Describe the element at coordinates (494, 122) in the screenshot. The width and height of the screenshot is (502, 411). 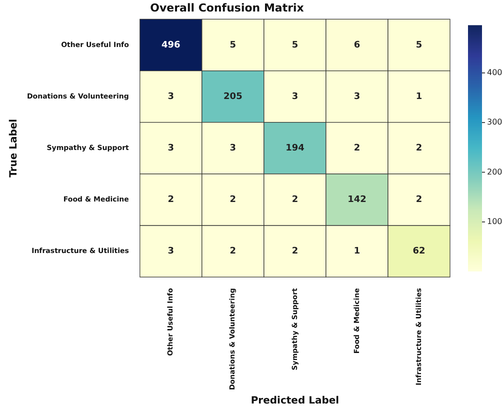
I see `color-bar-label: 300` at that location.